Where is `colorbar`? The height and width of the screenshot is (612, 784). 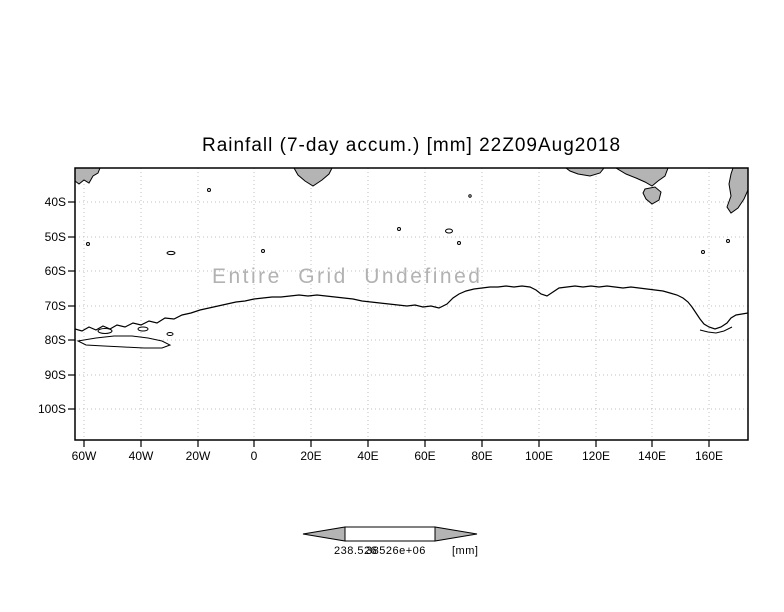
colorbar is located at coordinates (390, 534).